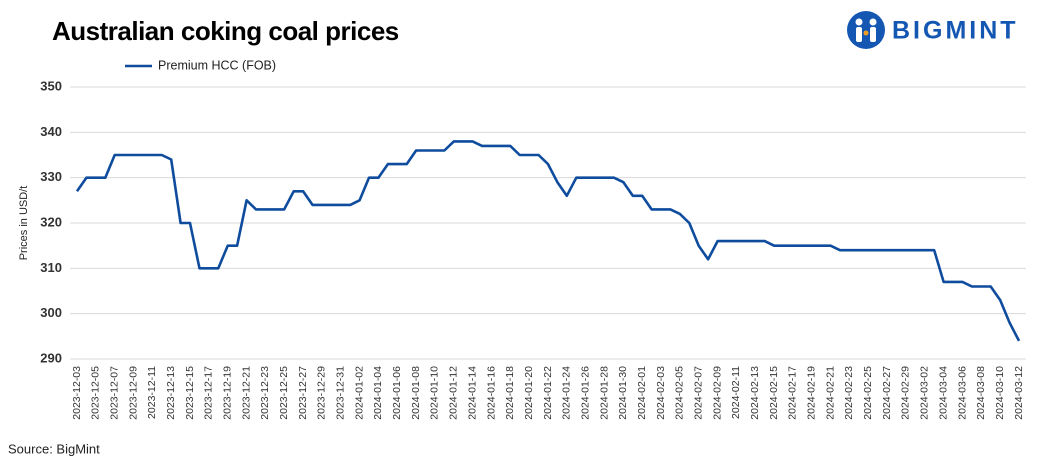  Describe the element at coordinates (868, 393) in the screenshot. I see `x-tick-label: 2024-02-25` at that location.